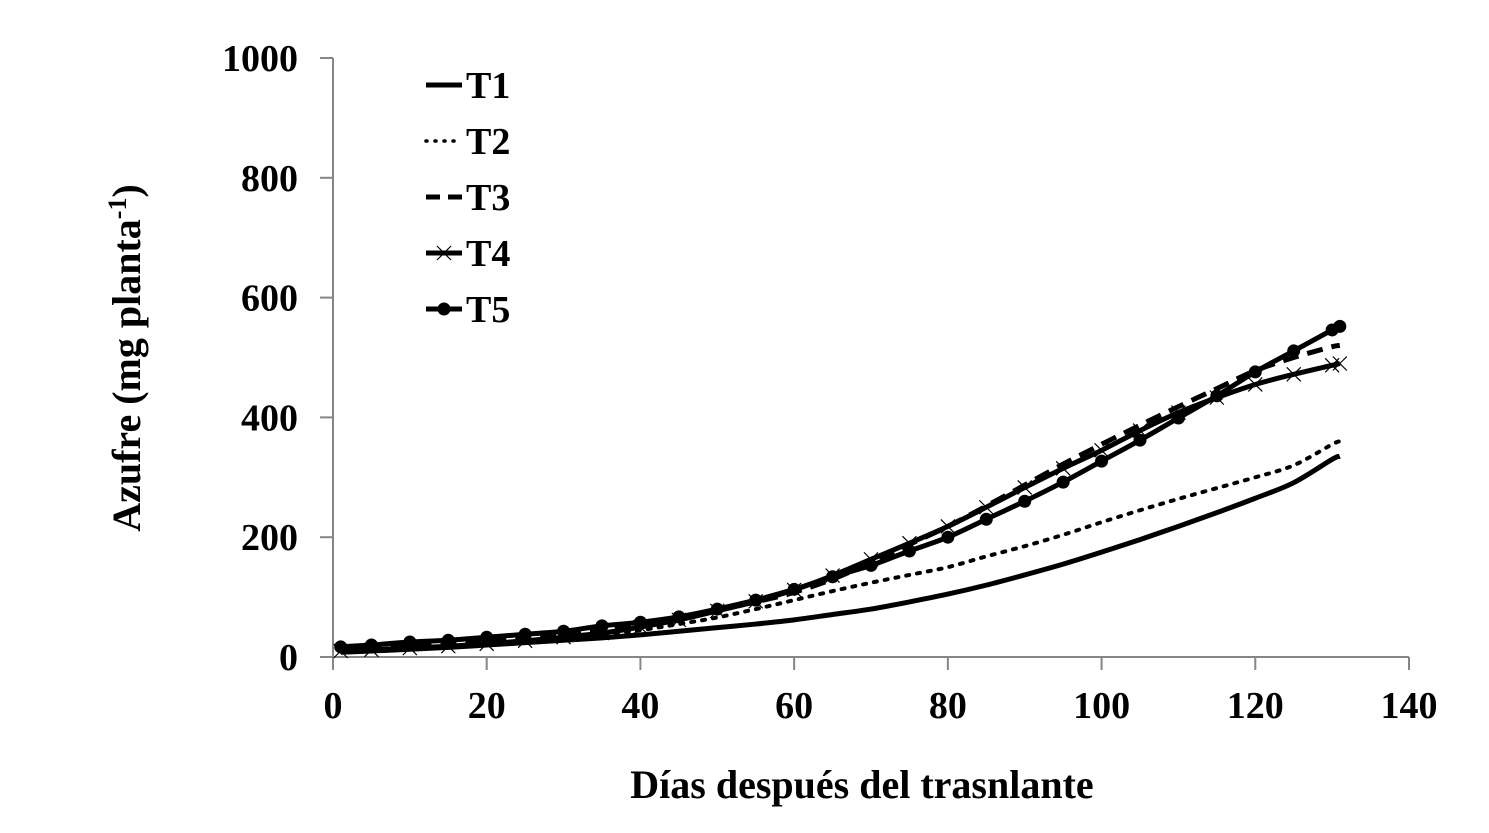 This screenshot has height=833, width=1489. I want to click on legend-label: T1, so click(488, 86).